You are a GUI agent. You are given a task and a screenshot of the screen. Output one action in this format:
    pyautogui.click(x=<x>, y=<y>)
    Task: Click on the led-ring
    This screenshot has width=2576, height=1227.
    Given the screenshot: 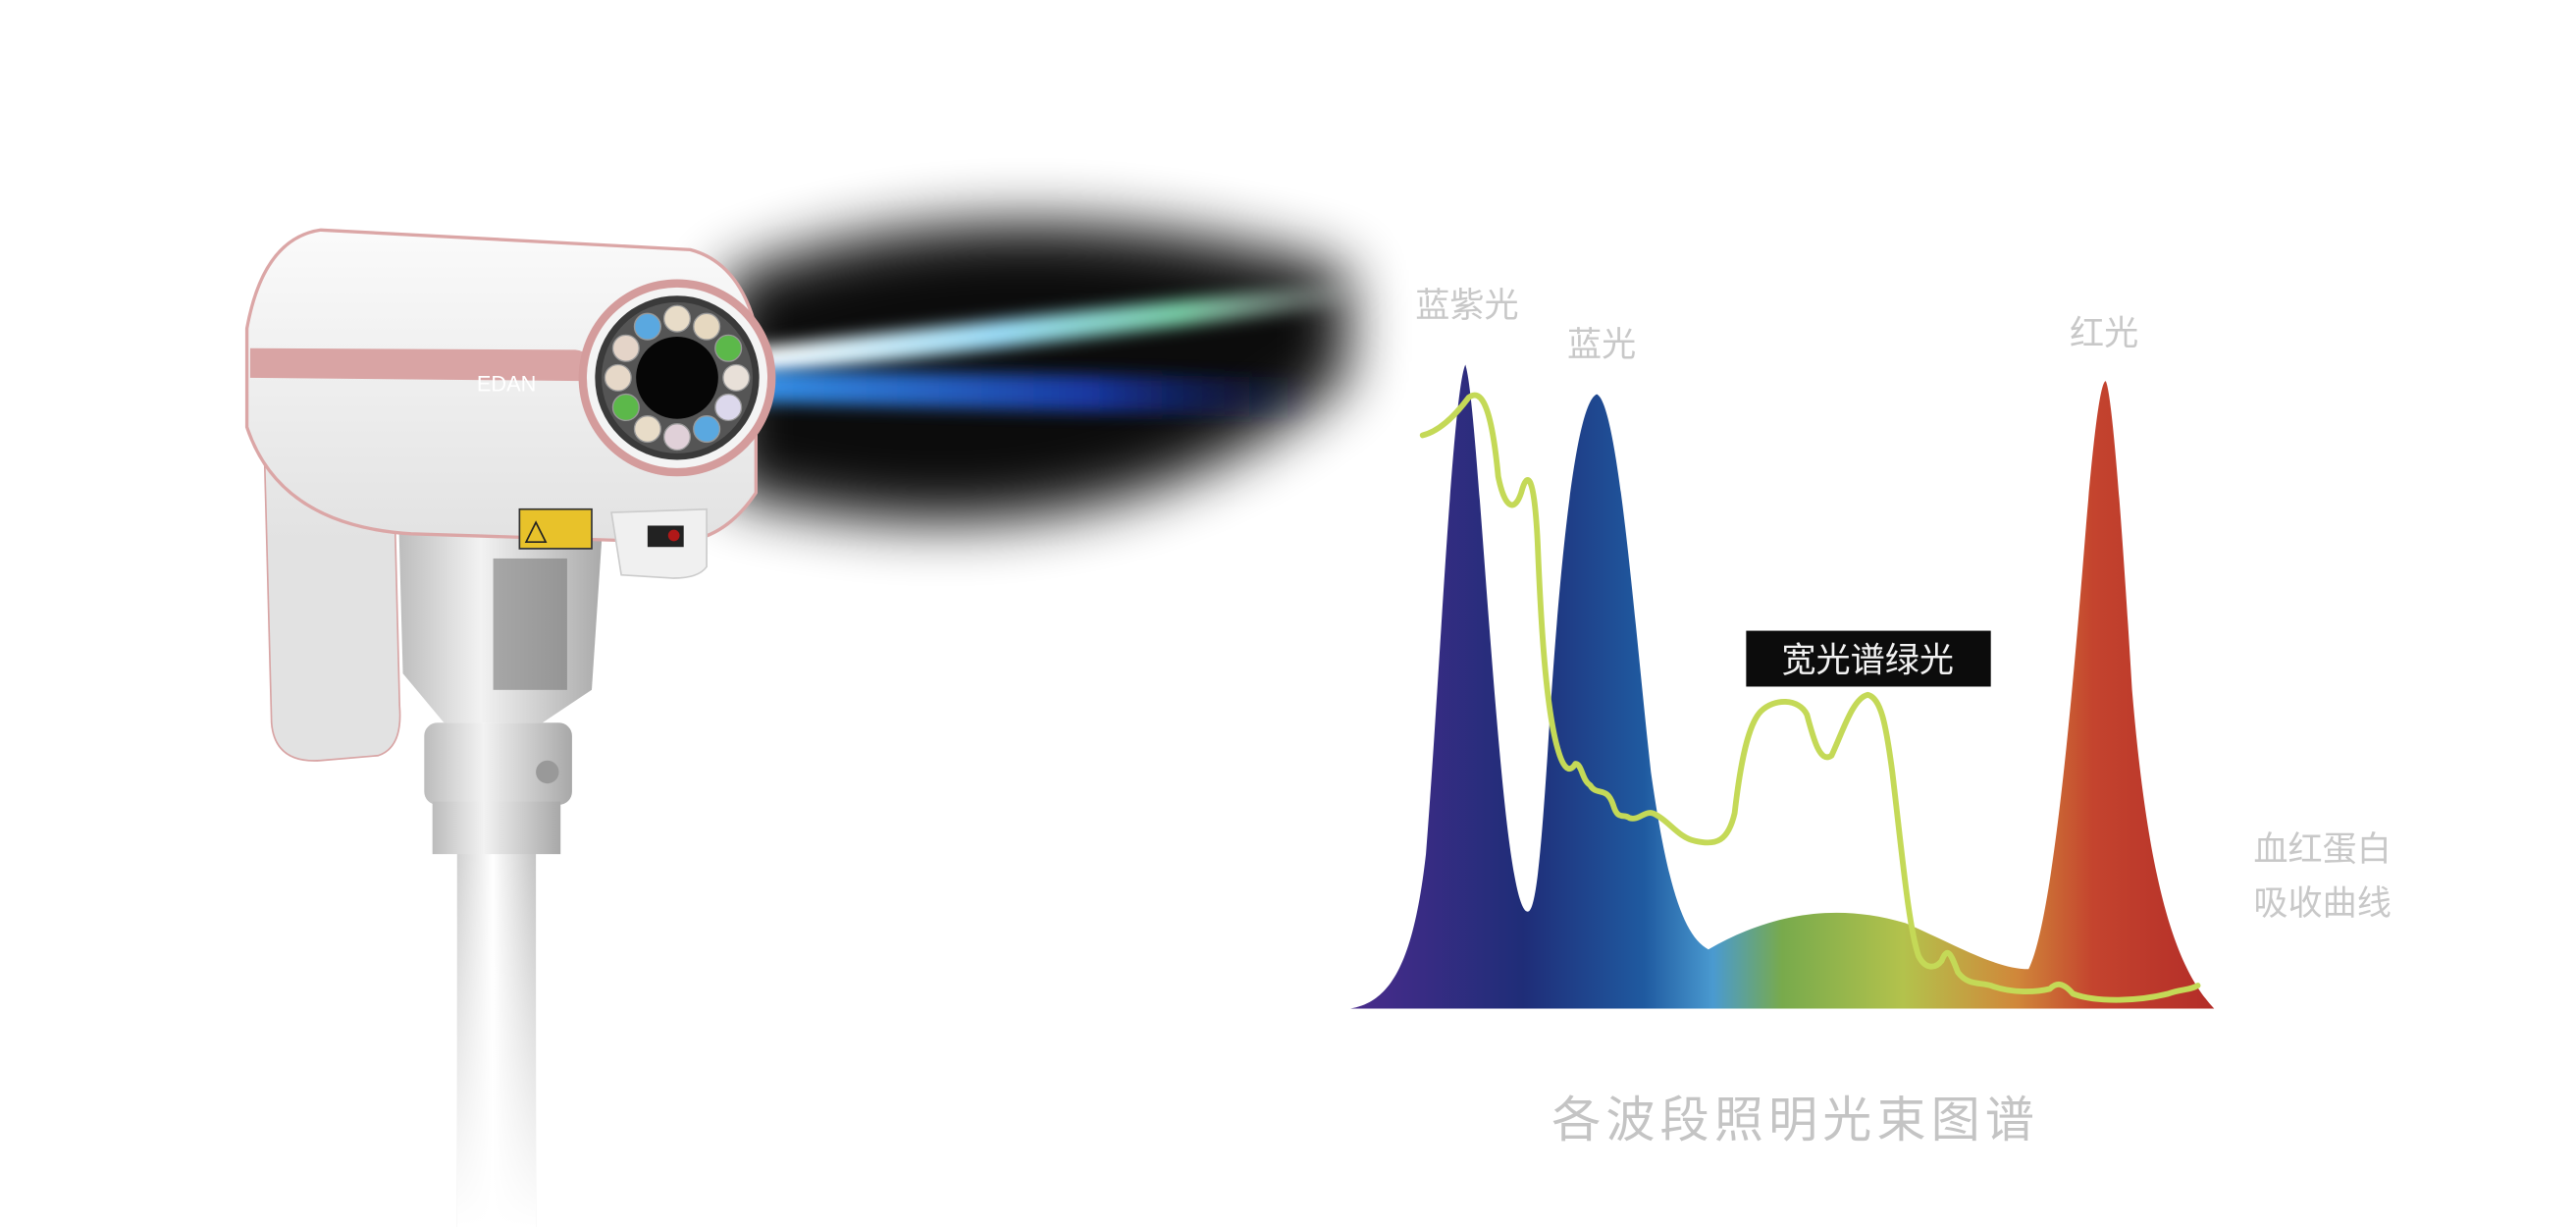 What is the action you would take?
    pyautogui.click(x=677, y=378)
    